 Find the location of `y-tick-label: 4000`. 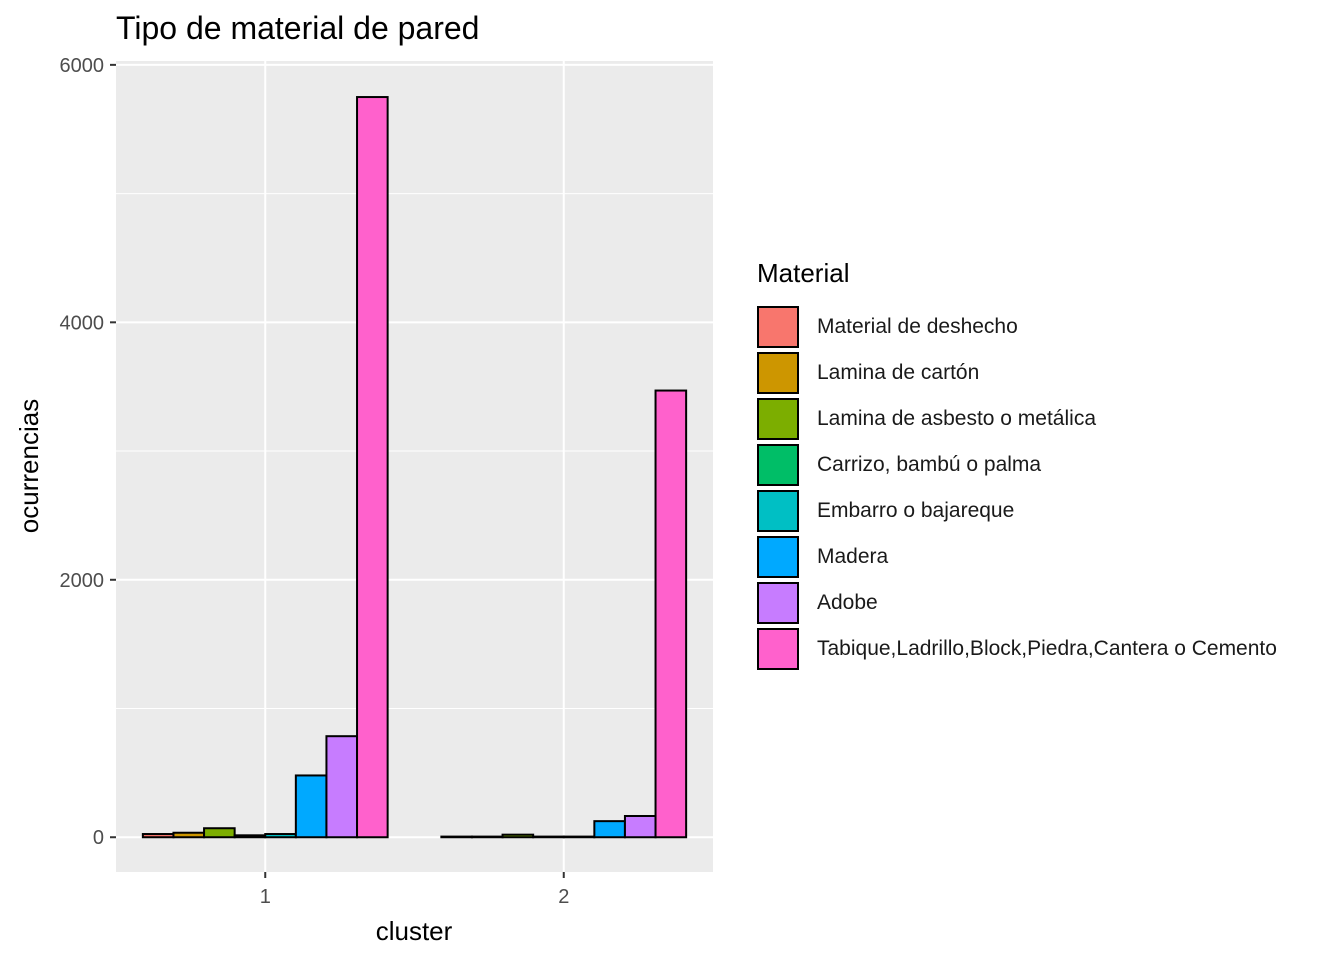

y-tick-label: 4000 is located at coordinates (82, 323).